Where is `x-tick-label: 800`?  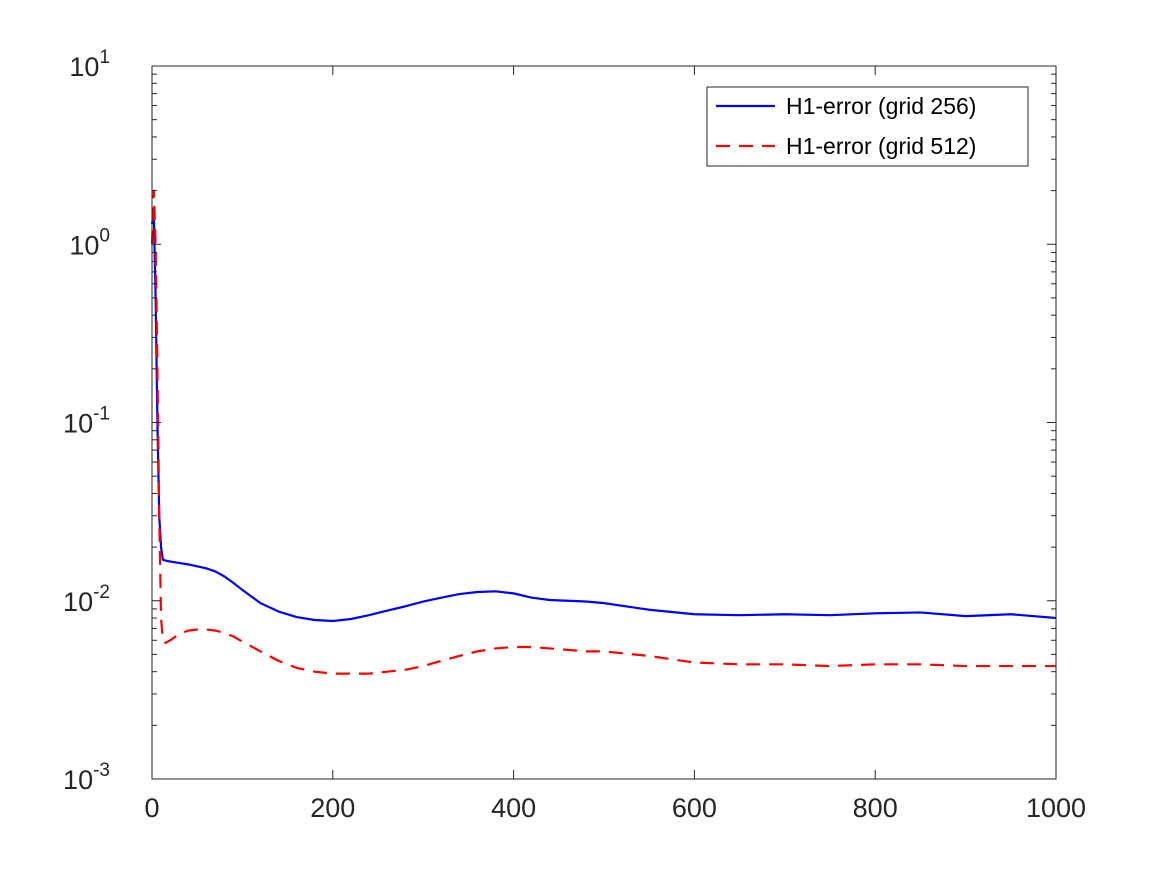 x-tick-label: 800 is located at coordinates (875, 808).